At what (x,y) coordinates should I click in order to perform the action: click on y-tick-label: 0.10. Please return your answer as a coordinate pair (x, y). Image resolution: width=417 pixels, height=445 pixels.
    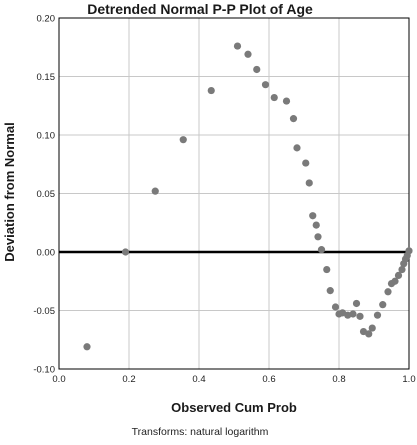
    Looking at the image, I should click on (46, 136).